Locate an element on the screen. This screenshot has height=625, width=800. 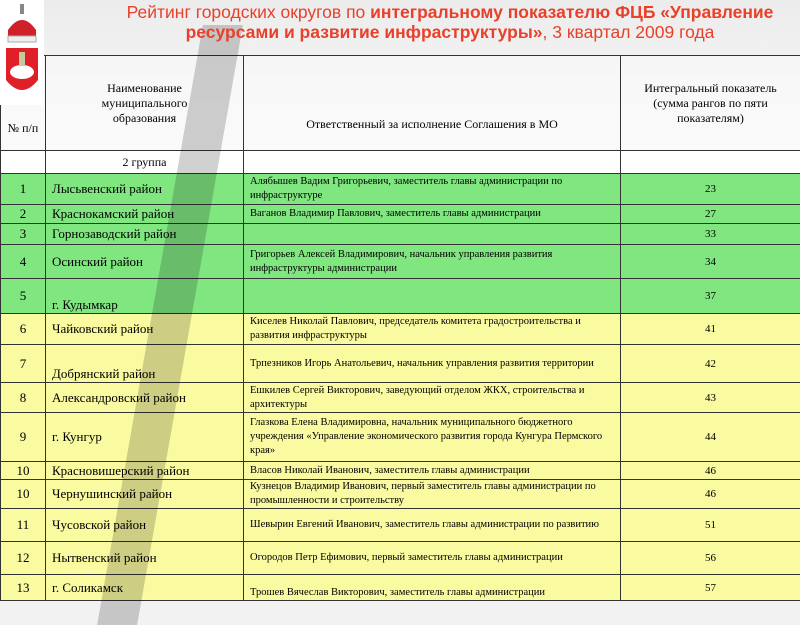
district-name: Красновишерский район is located at coordinates (145, 471).